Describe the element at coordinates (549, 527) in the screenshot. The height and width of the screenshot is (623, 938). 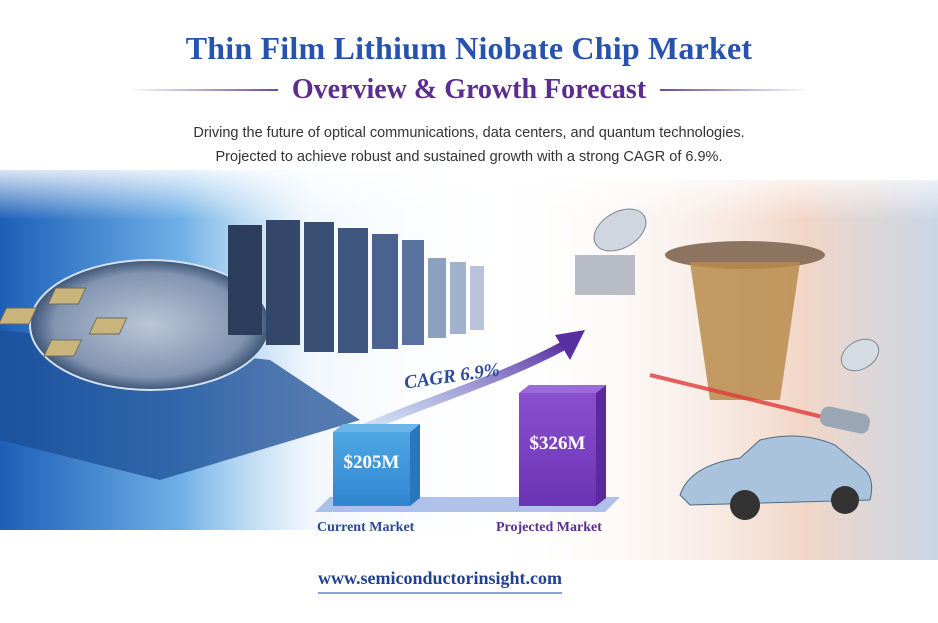
I see `projected-market-label: Projected Market` at that location.